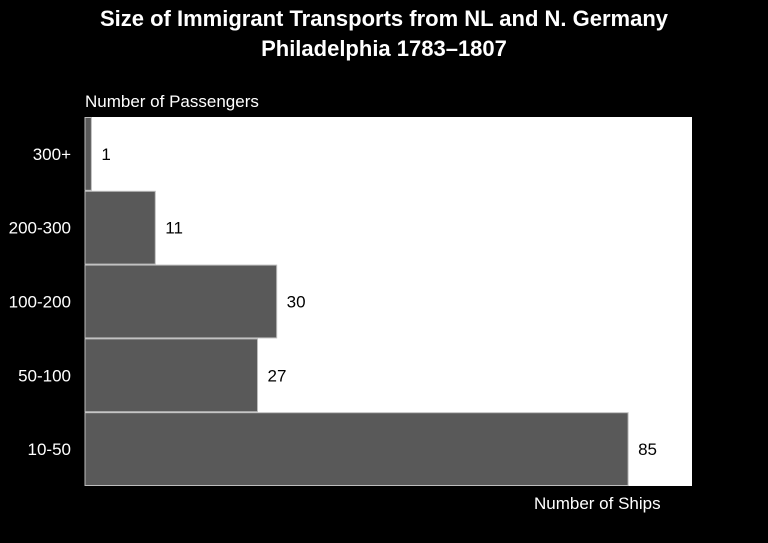 This screenshot has height=543, width=768. Describe the element at coordinates (174, 228) in the screenshot. I see `data-label: 11` at that location.